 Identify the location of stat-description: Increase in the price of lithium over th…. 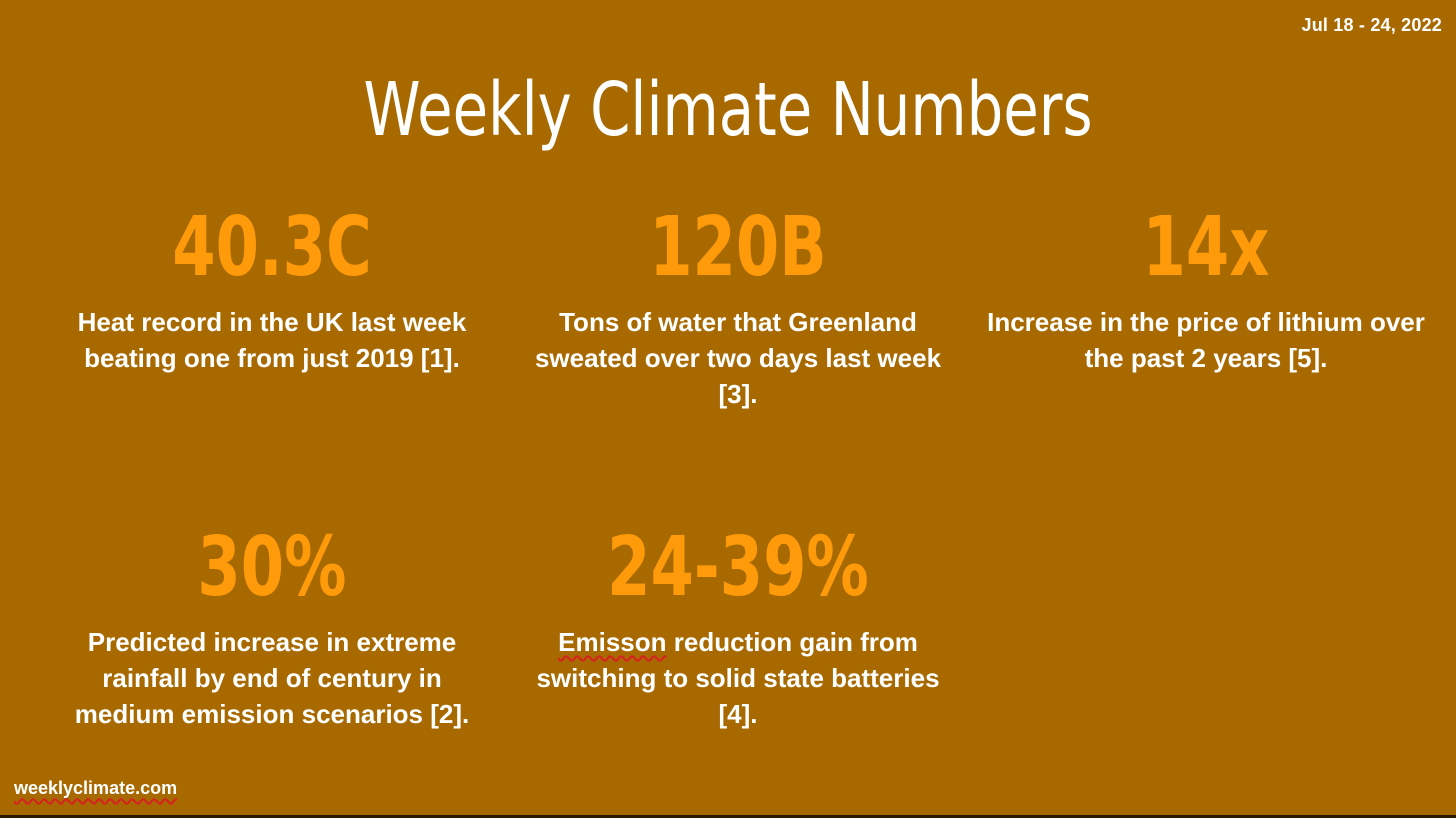
(1206, 340).